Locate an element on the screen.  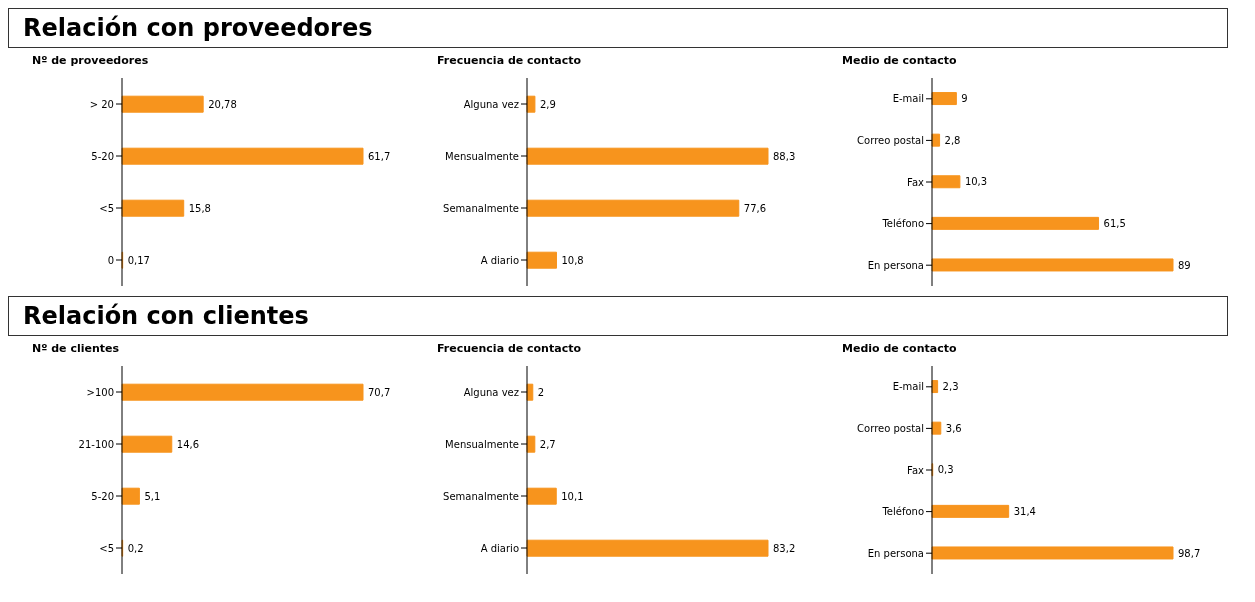
data-label: 83,2 is located at coordinates (784, 548).